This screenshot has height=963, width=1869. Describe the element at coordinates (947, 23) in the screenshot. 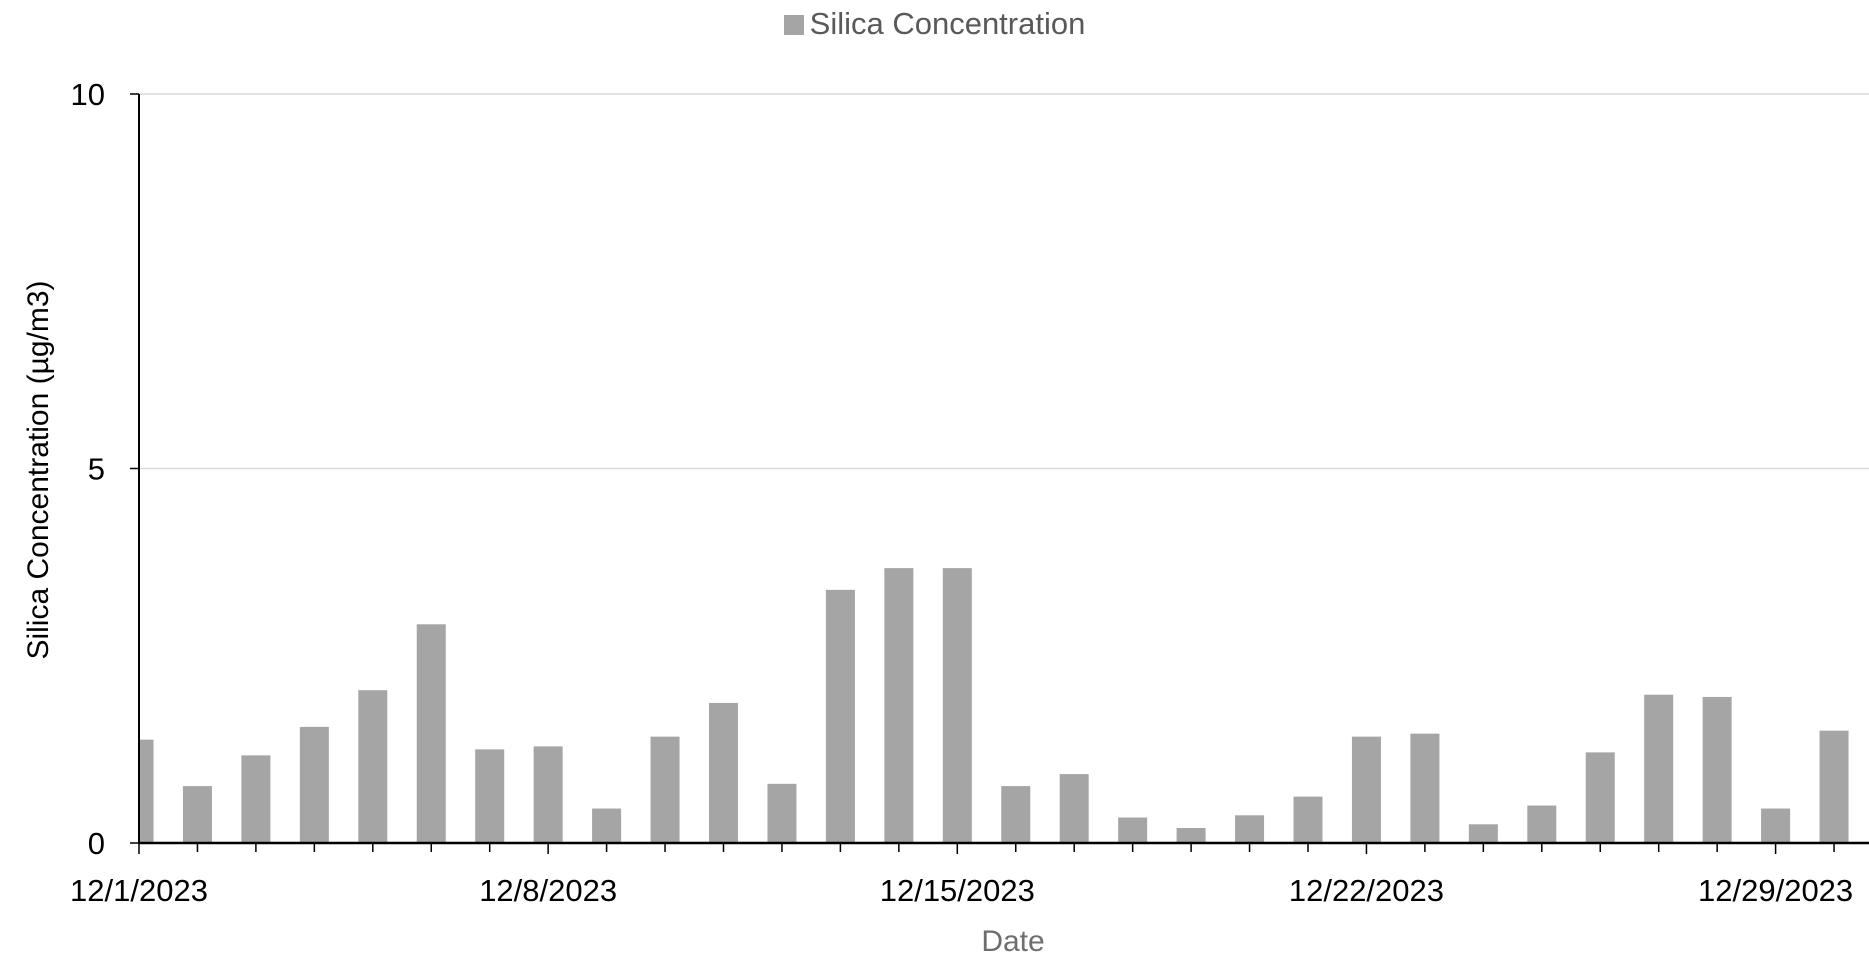

I see `legend-label-silica: Silica Concentration` at that location.